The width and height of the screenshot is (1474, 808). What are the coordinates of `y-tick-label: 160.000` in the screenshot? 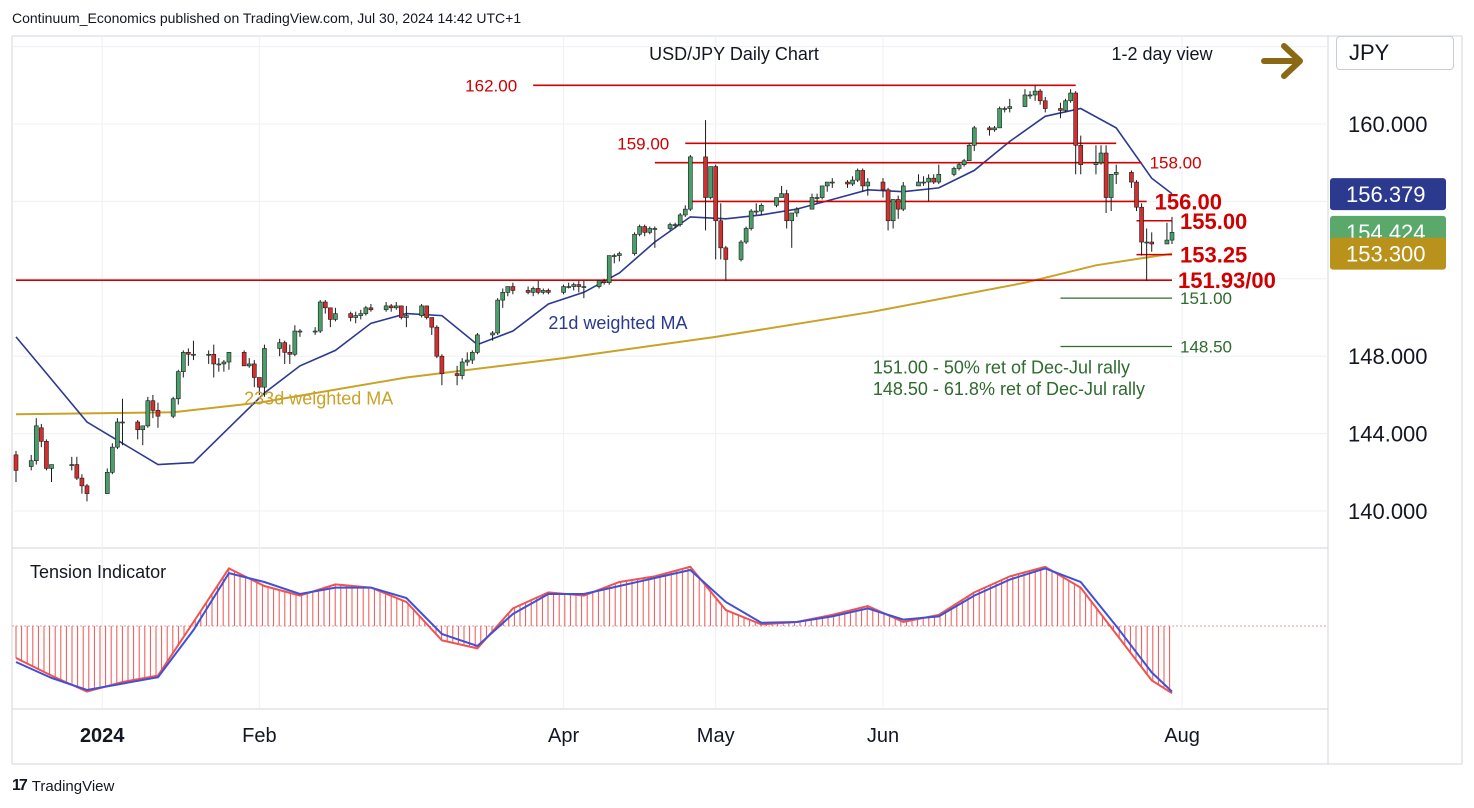 It's located at (1388, 124).